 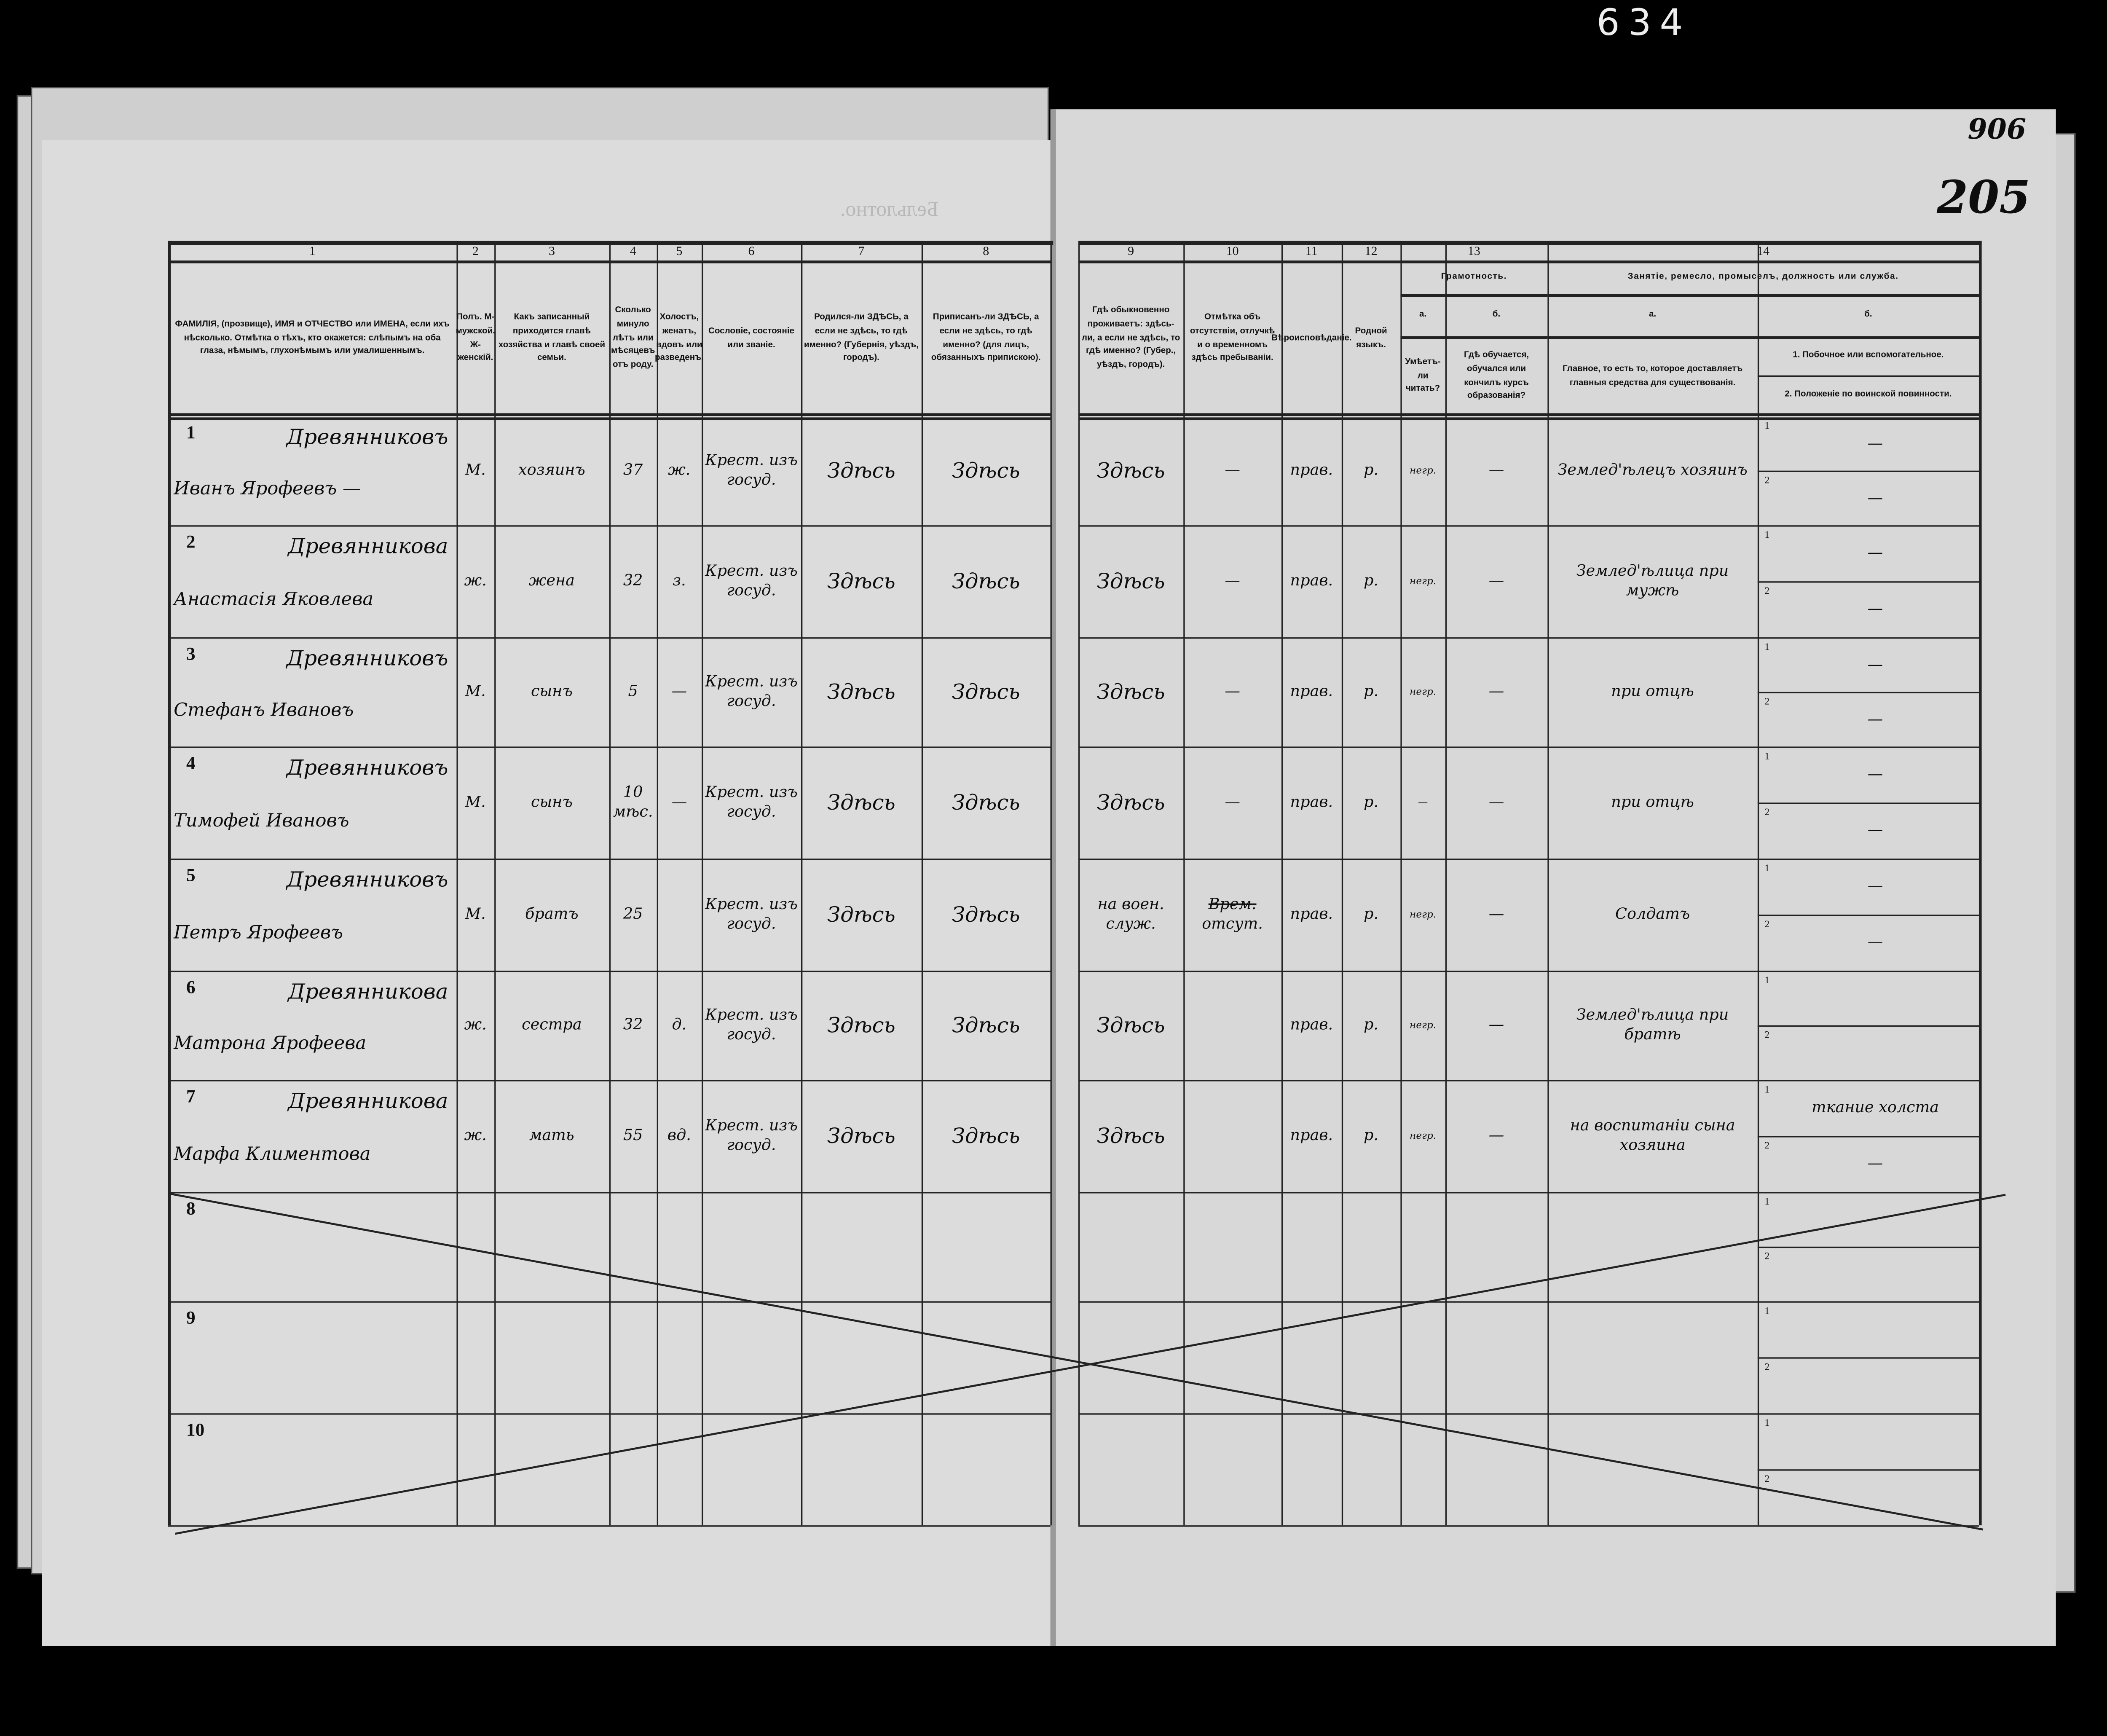 What do you see at coordinates (861, 802) in the screenshot?
I see `cell-born: Здѣсь` at bounding box center [861, 802].